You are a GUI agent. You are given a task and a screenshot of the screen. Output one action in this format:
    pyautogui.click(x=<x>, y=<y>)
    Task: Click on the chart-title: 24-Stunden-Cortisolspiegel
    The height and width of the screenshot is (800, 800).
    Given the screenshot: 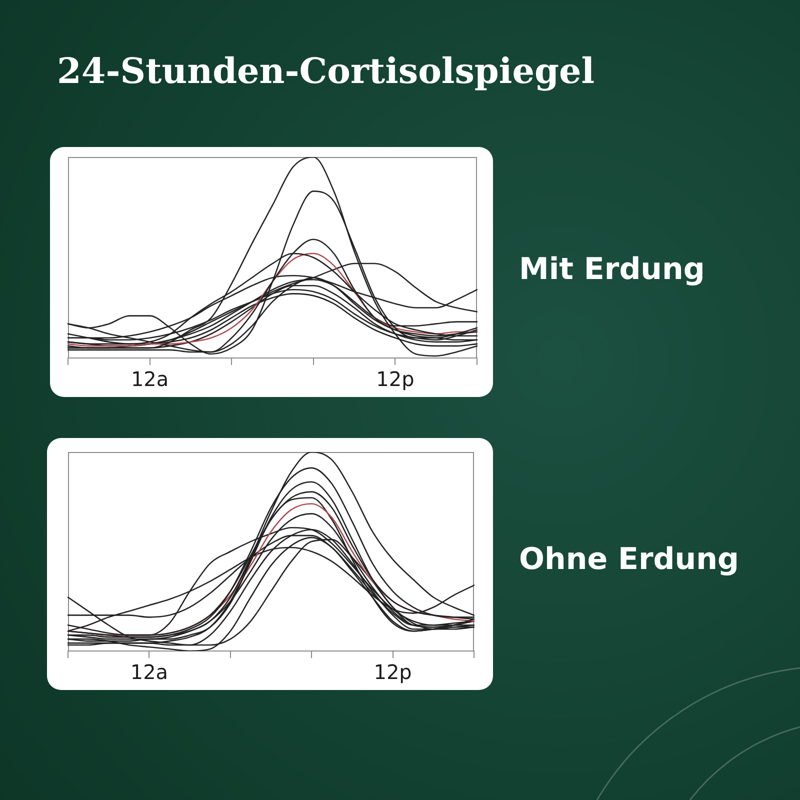 What is the action you would take?
    pyautogui.click(x=326, y=72)
    